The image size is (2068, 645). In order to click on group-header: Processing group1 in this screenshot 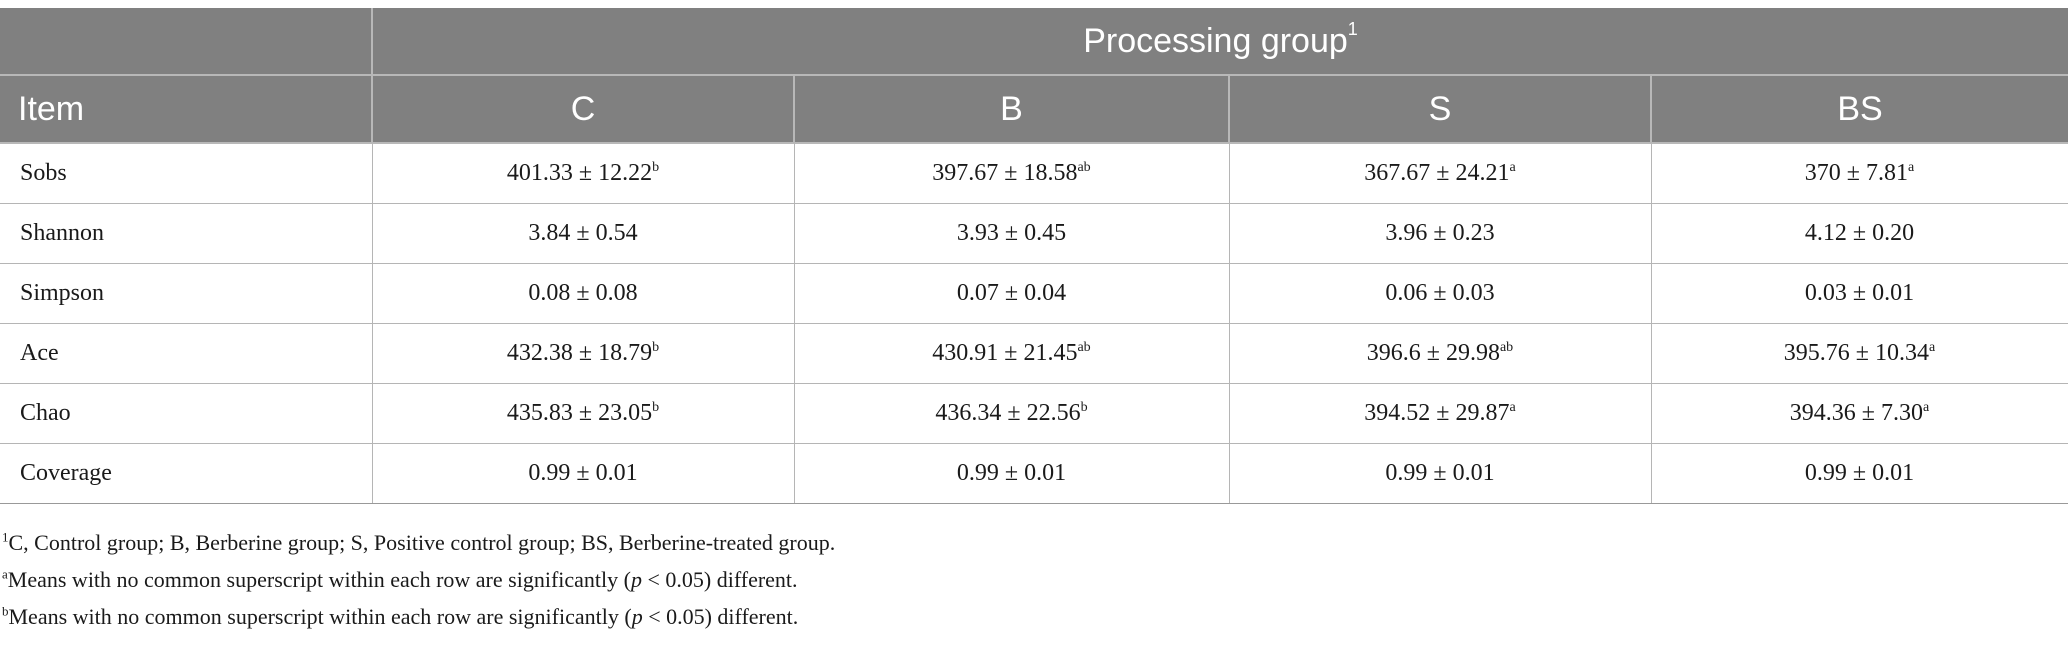, I will do `click(1219, 42)`.